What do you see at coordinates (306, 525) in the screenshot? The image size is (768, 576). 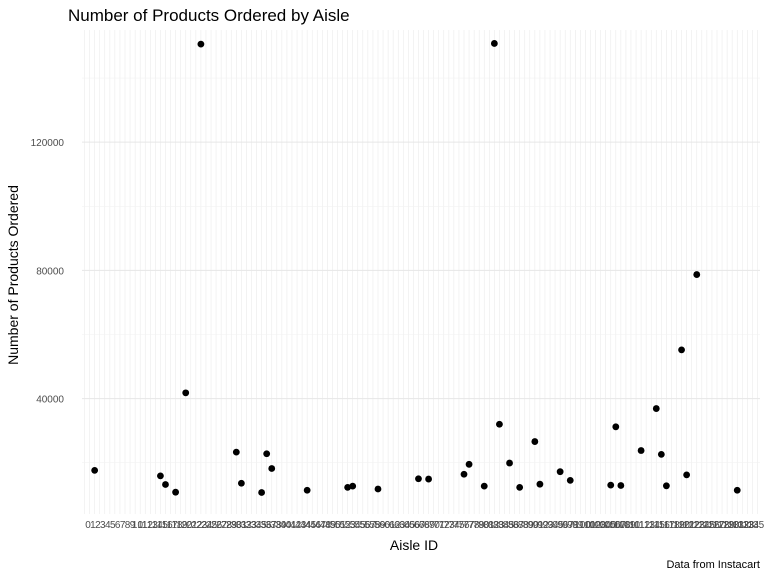 I see `x-tick-label: 44` at bounding box center [306, 525].